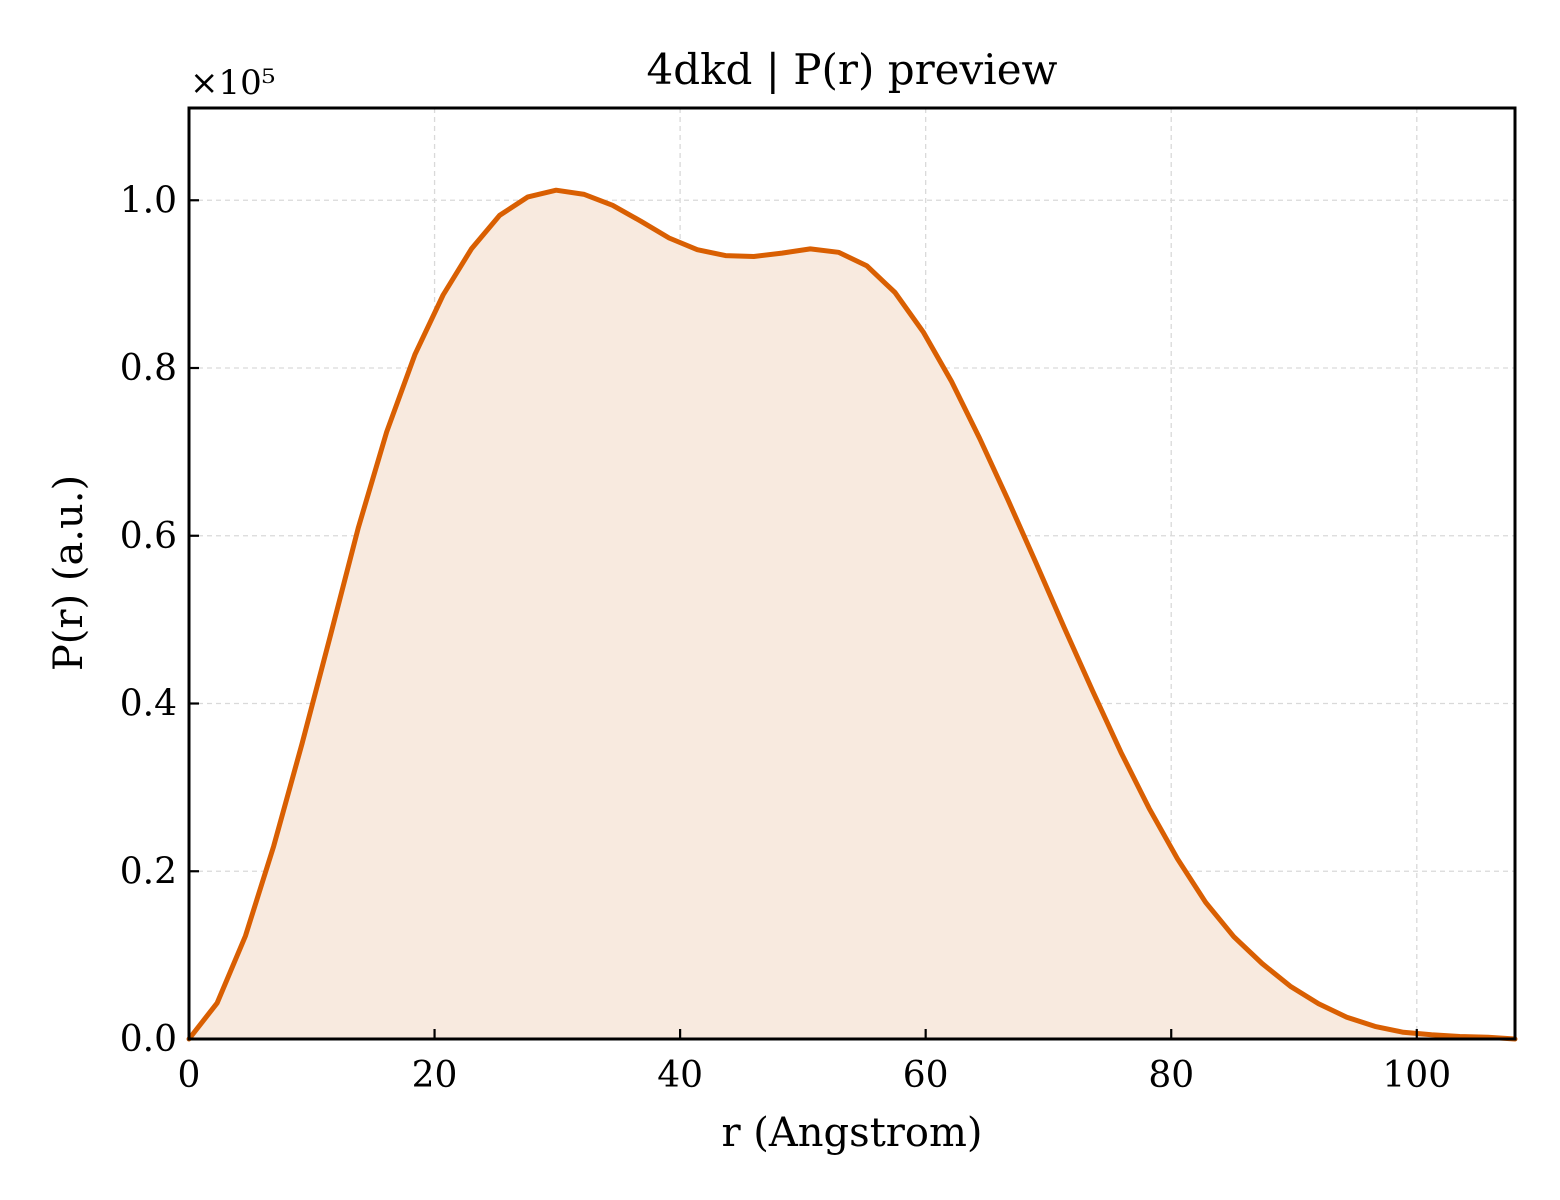 The height and width of the screenshot is (1200, 1560). Describe the element at coordinates (851, 69) in the screenshot. I see `chart-title: 4dkd | P(r) preview` at that location.